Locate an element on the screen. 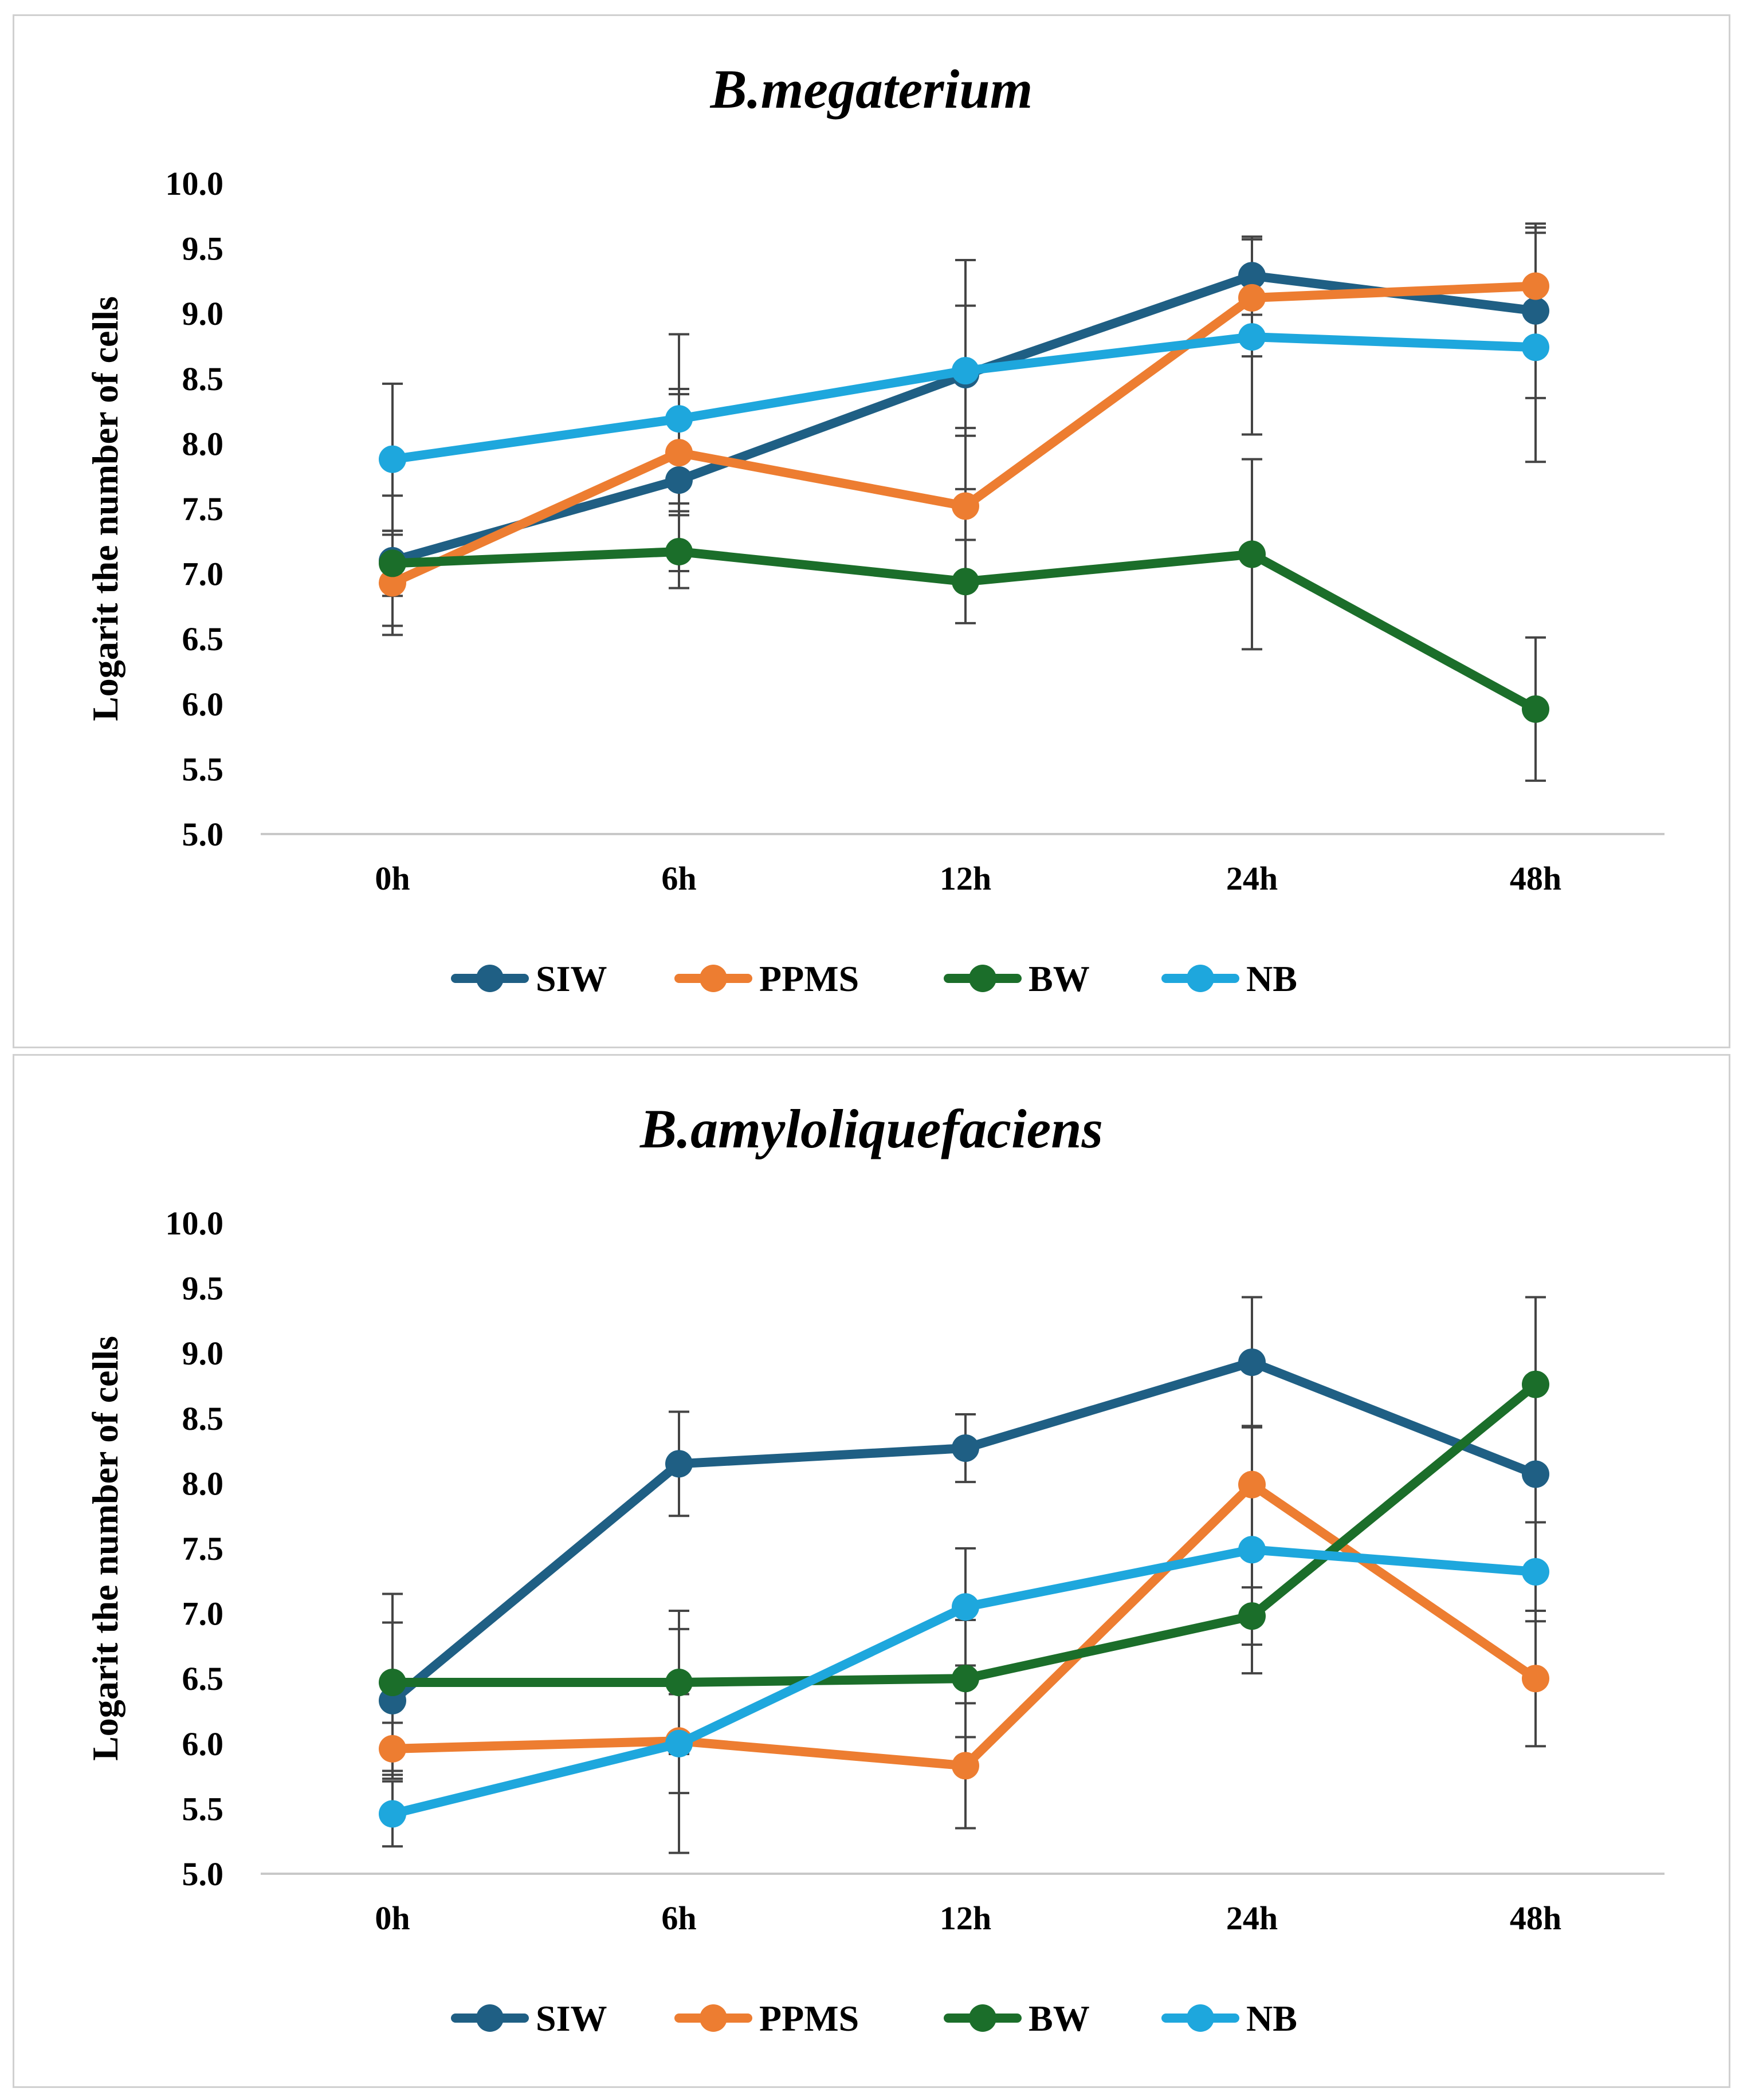  series-line-nb is located at coordinates (964, 398).